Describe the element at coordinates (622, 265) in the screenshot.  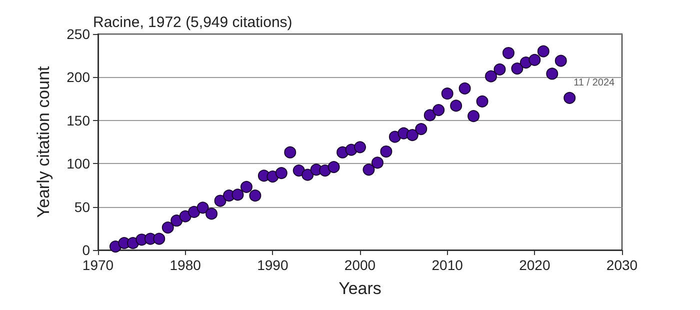
I see `x-tick-label: 2030` at that location.